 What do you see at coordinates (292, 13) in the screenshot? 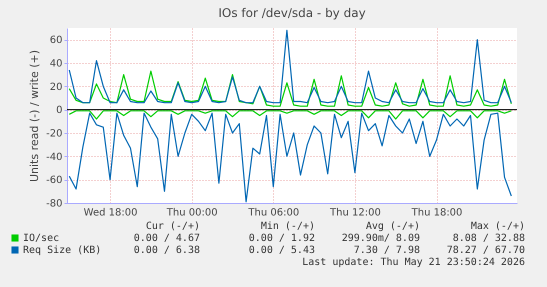
I see `chart-title: IOs for /dev/sda - by day` at bounding box center [292, 13].